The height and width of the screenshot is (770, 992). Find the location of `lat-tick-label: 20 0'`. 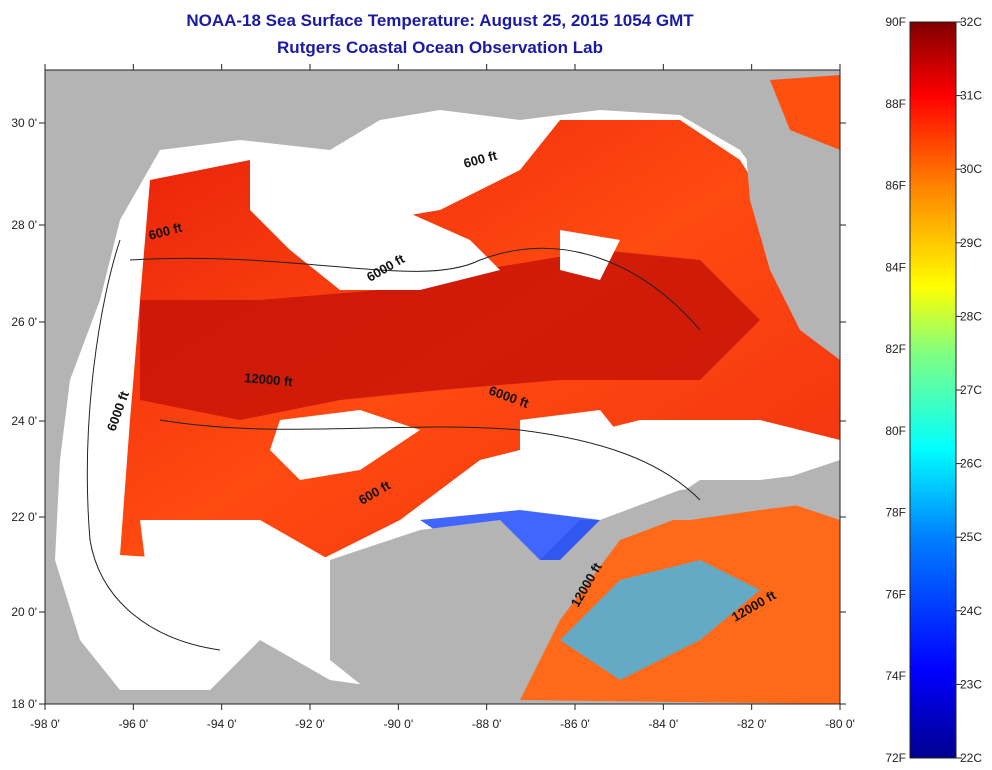

lat-tick-label: 20 0' is located at coordinates (24, 612).